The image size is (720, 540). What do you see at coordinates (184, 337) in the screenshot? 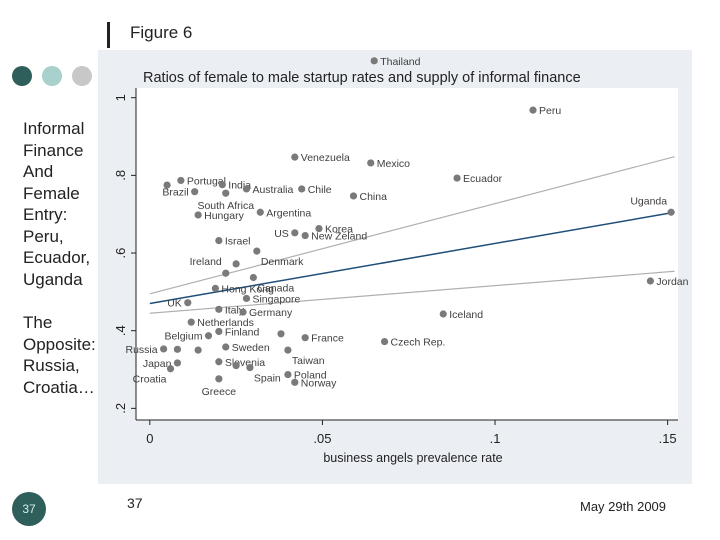
I see `point-label: Belgium` at bounding box center [184, 337].